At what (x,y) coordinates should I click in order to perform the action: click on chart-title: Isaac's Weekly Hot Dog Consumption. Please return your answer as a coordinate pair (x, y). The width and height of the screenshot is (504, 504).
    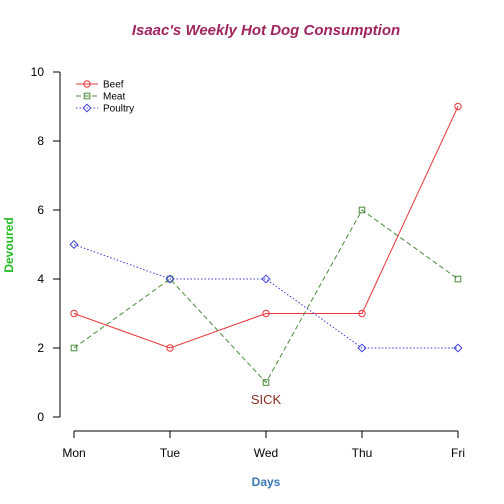
    Looking at the image, I should click on (266, 30).